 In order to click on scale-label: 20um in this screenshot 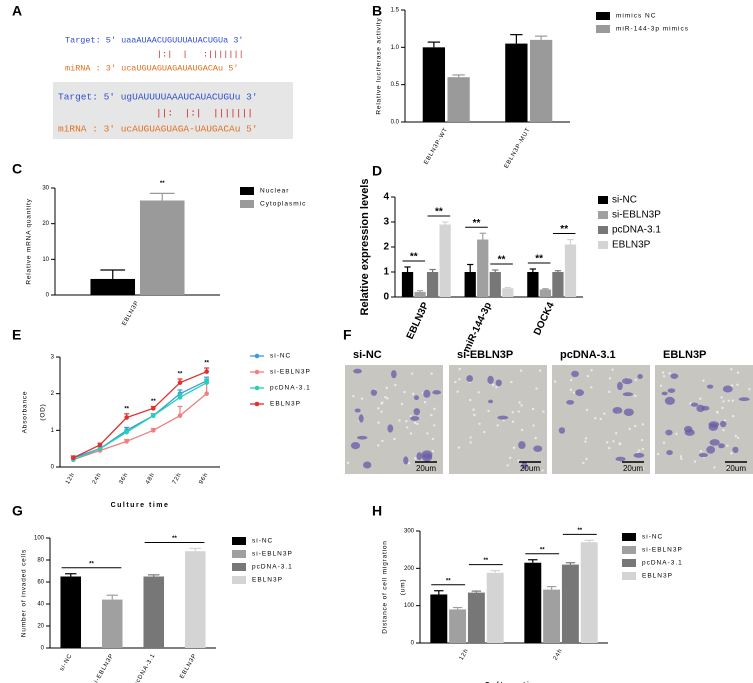, I will do `click(426, 468)`.